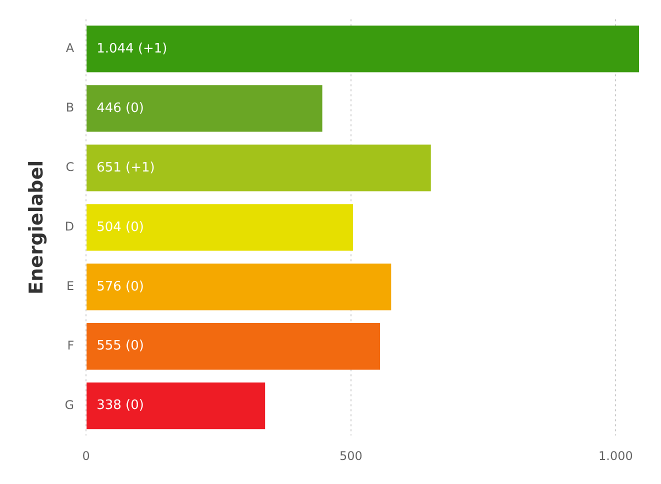 The height and width of the screenshot is (484, 661). I want to click on data-label: 504 (0), so click(120, 227).